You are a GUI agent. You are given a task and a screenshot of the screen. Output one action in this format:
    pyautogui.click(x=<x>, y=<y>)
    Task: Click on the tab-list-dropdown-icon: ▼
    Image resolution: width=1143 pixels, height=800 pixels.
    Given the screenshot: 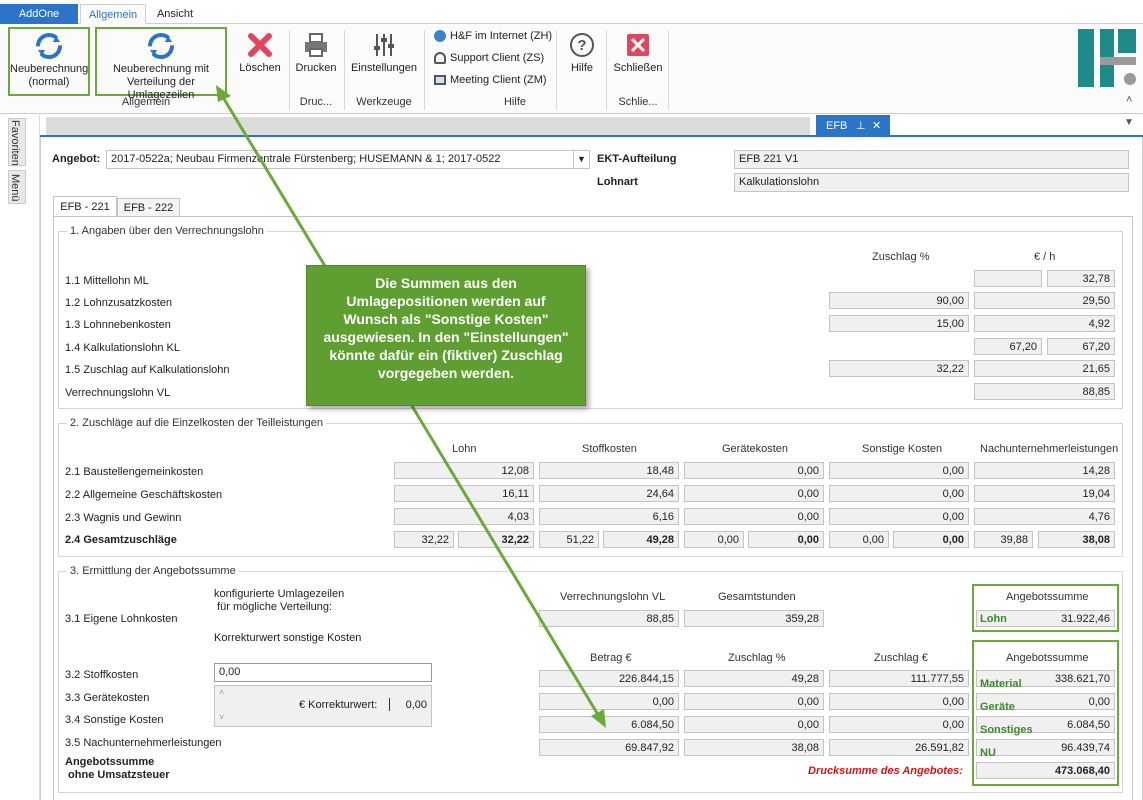 What is the action you would take?
    pyautogui.click(x=1129, y=122)
    